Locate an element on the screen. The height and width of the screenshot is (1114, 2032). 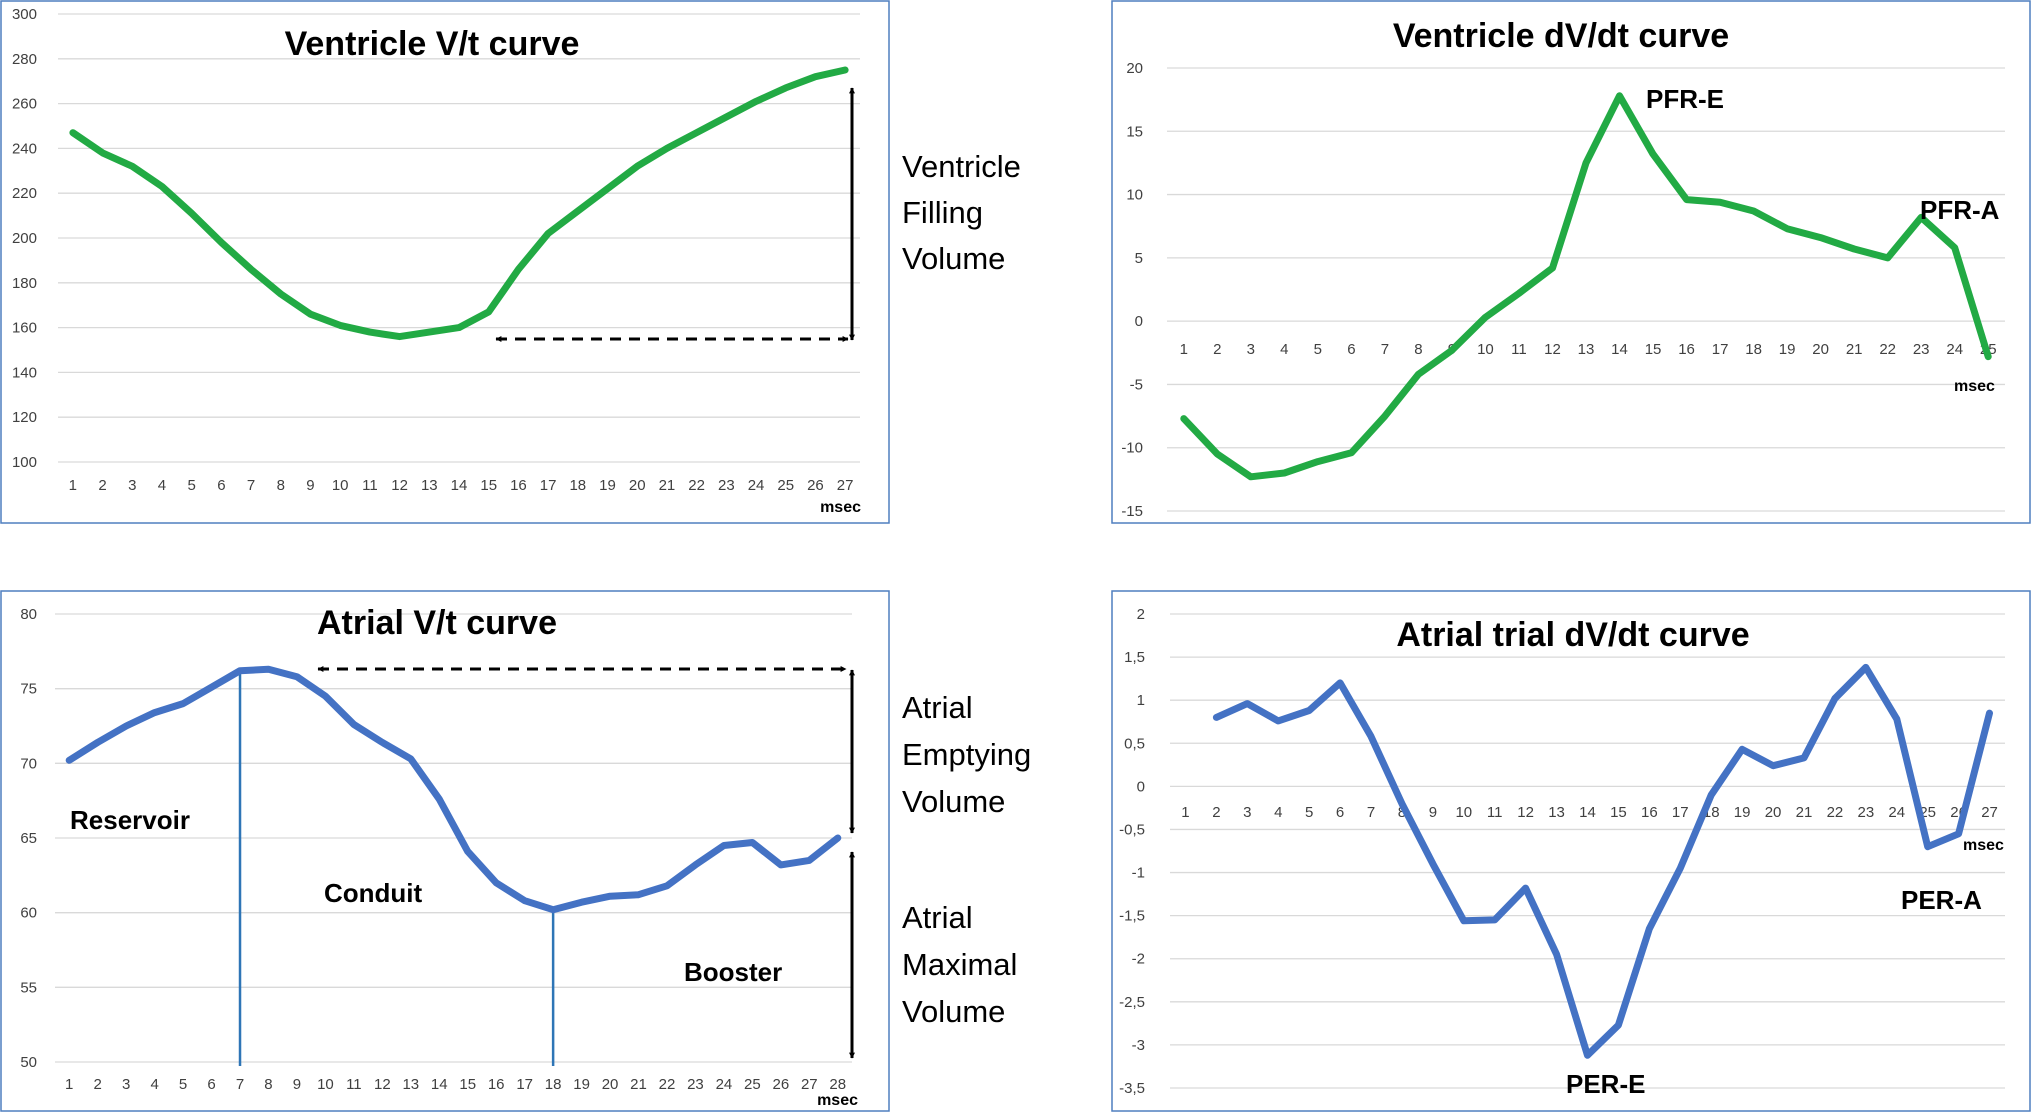
booster-label: Booster is located at coordinates (733, 972).